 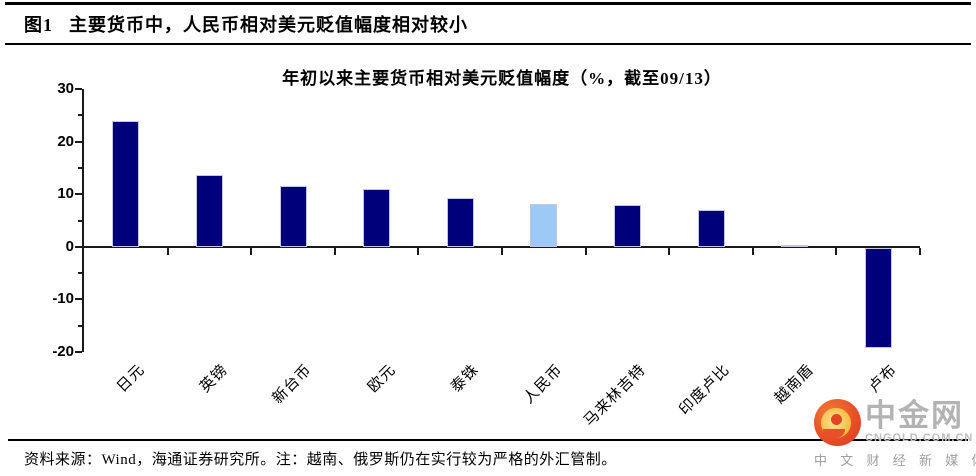 What do you see at coordinates (834, 433) in the screenshot?
I see `cloud-tail` at bounding box center [834, 433].